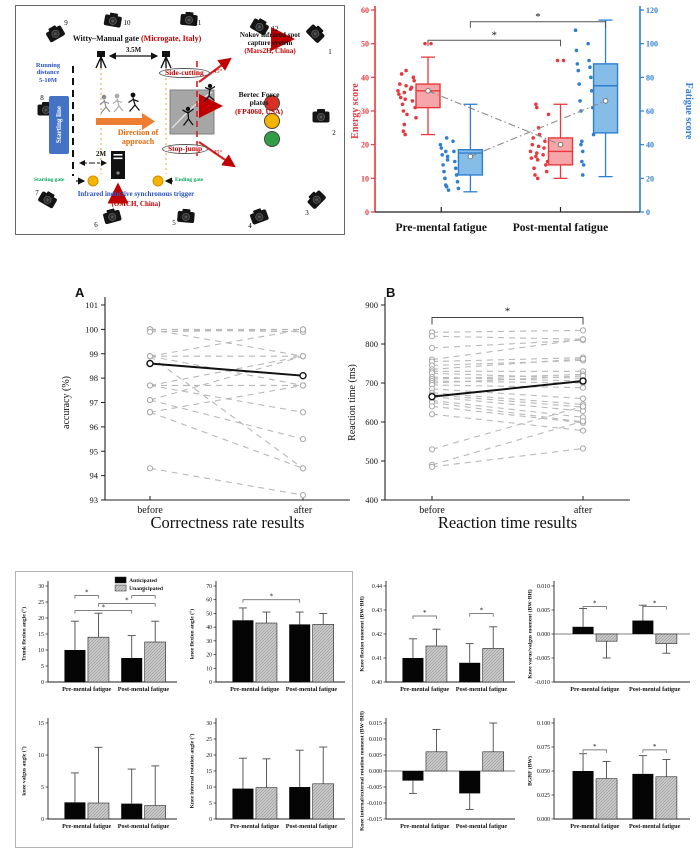 The height and width of the screenshot is (851, 700). What do you see at coordinates (543, 796) in the screenshot?
I see `svg-text: 0.025` at bounding box center [543, 796].